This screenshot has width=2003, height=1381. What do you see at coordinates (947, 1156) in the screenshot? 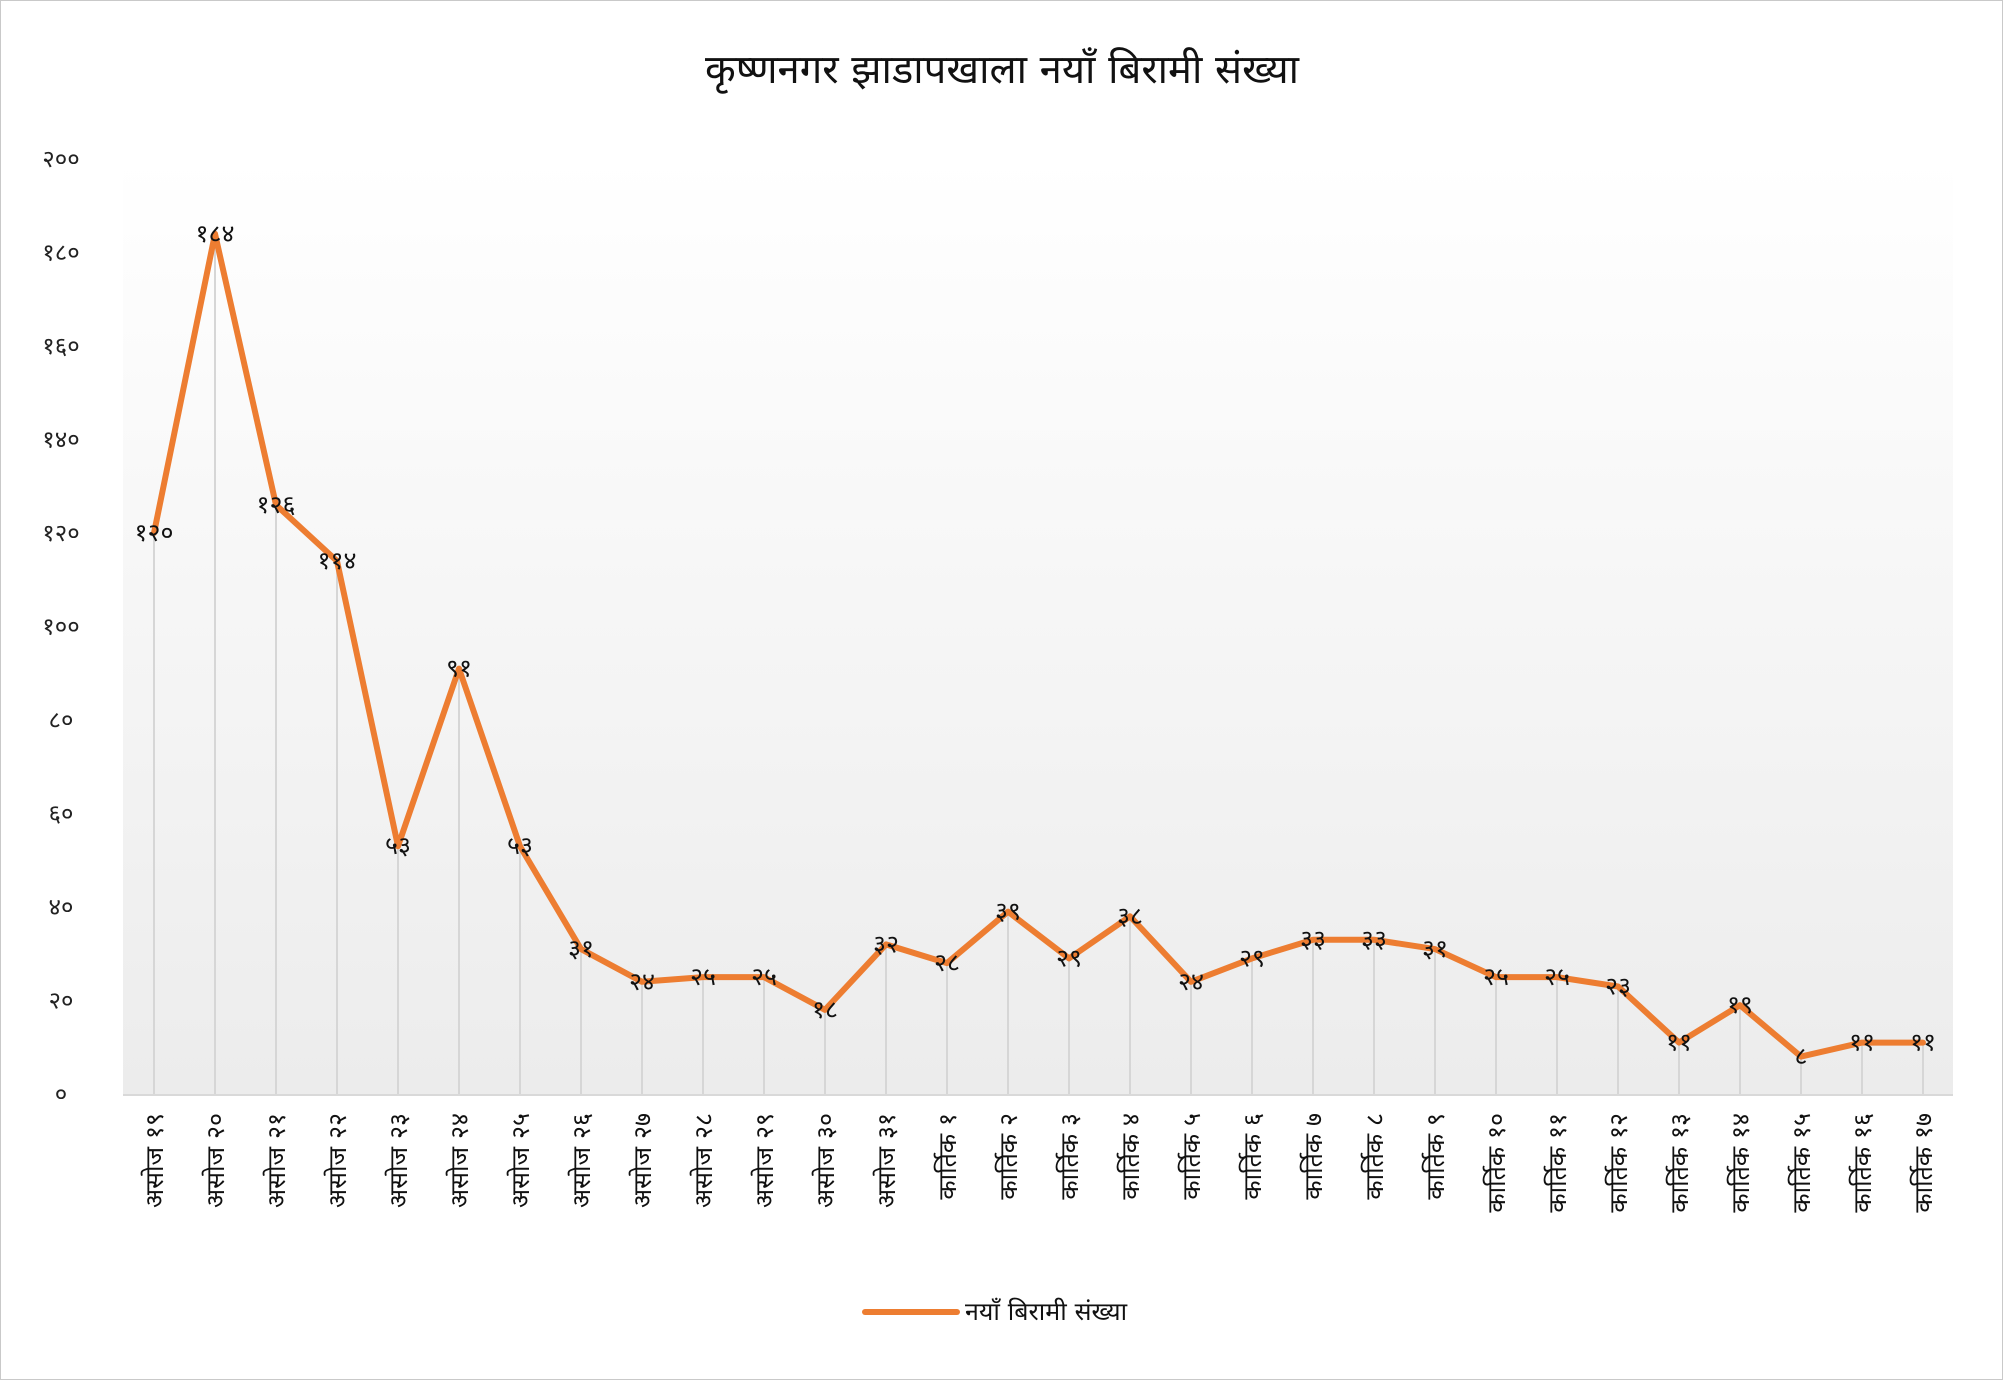
I see `x-tick-label: कार्तिक १` at bounding box center [947, 1156].